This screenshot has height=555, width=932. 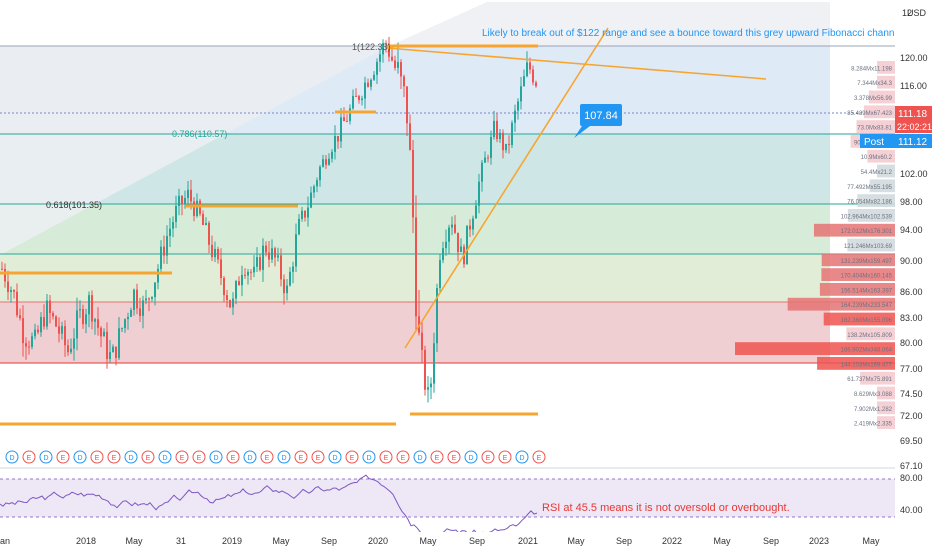 What do you see at coordinates (869, 203) in the screenshot?
I see `volume-label: 76.054Mx82.186` at bounding box center [869, 203].